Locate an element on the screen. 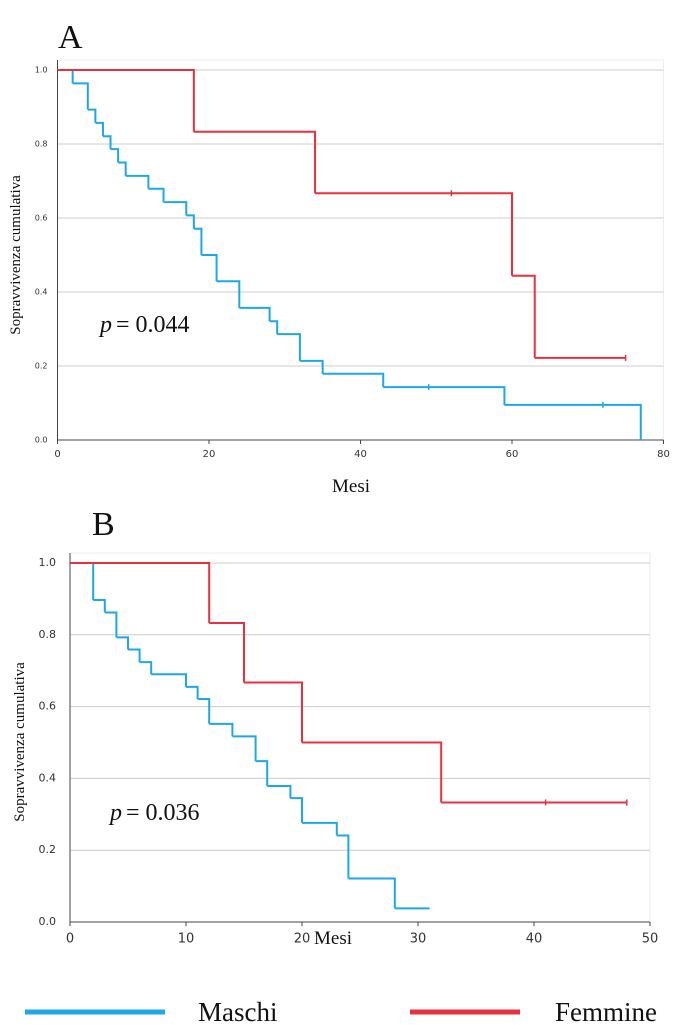  x-tick-label: 30 is located at coordinates (418, 939).